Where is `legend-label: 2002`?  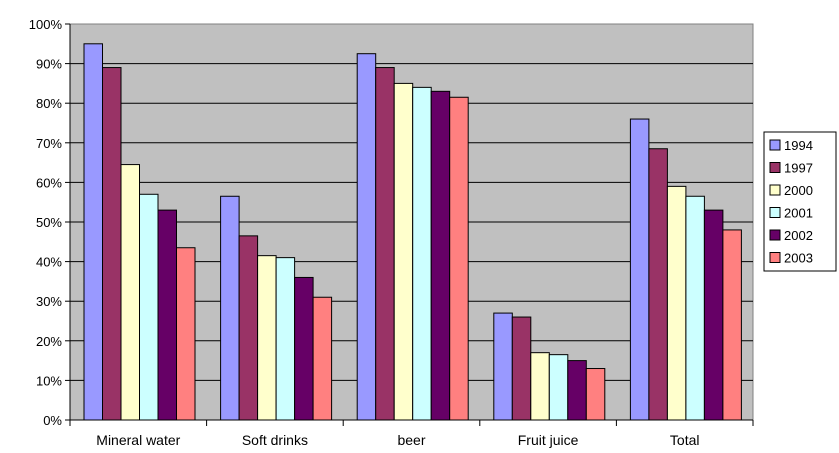
legend-label: 2002 is located at coordinates (798, 235).